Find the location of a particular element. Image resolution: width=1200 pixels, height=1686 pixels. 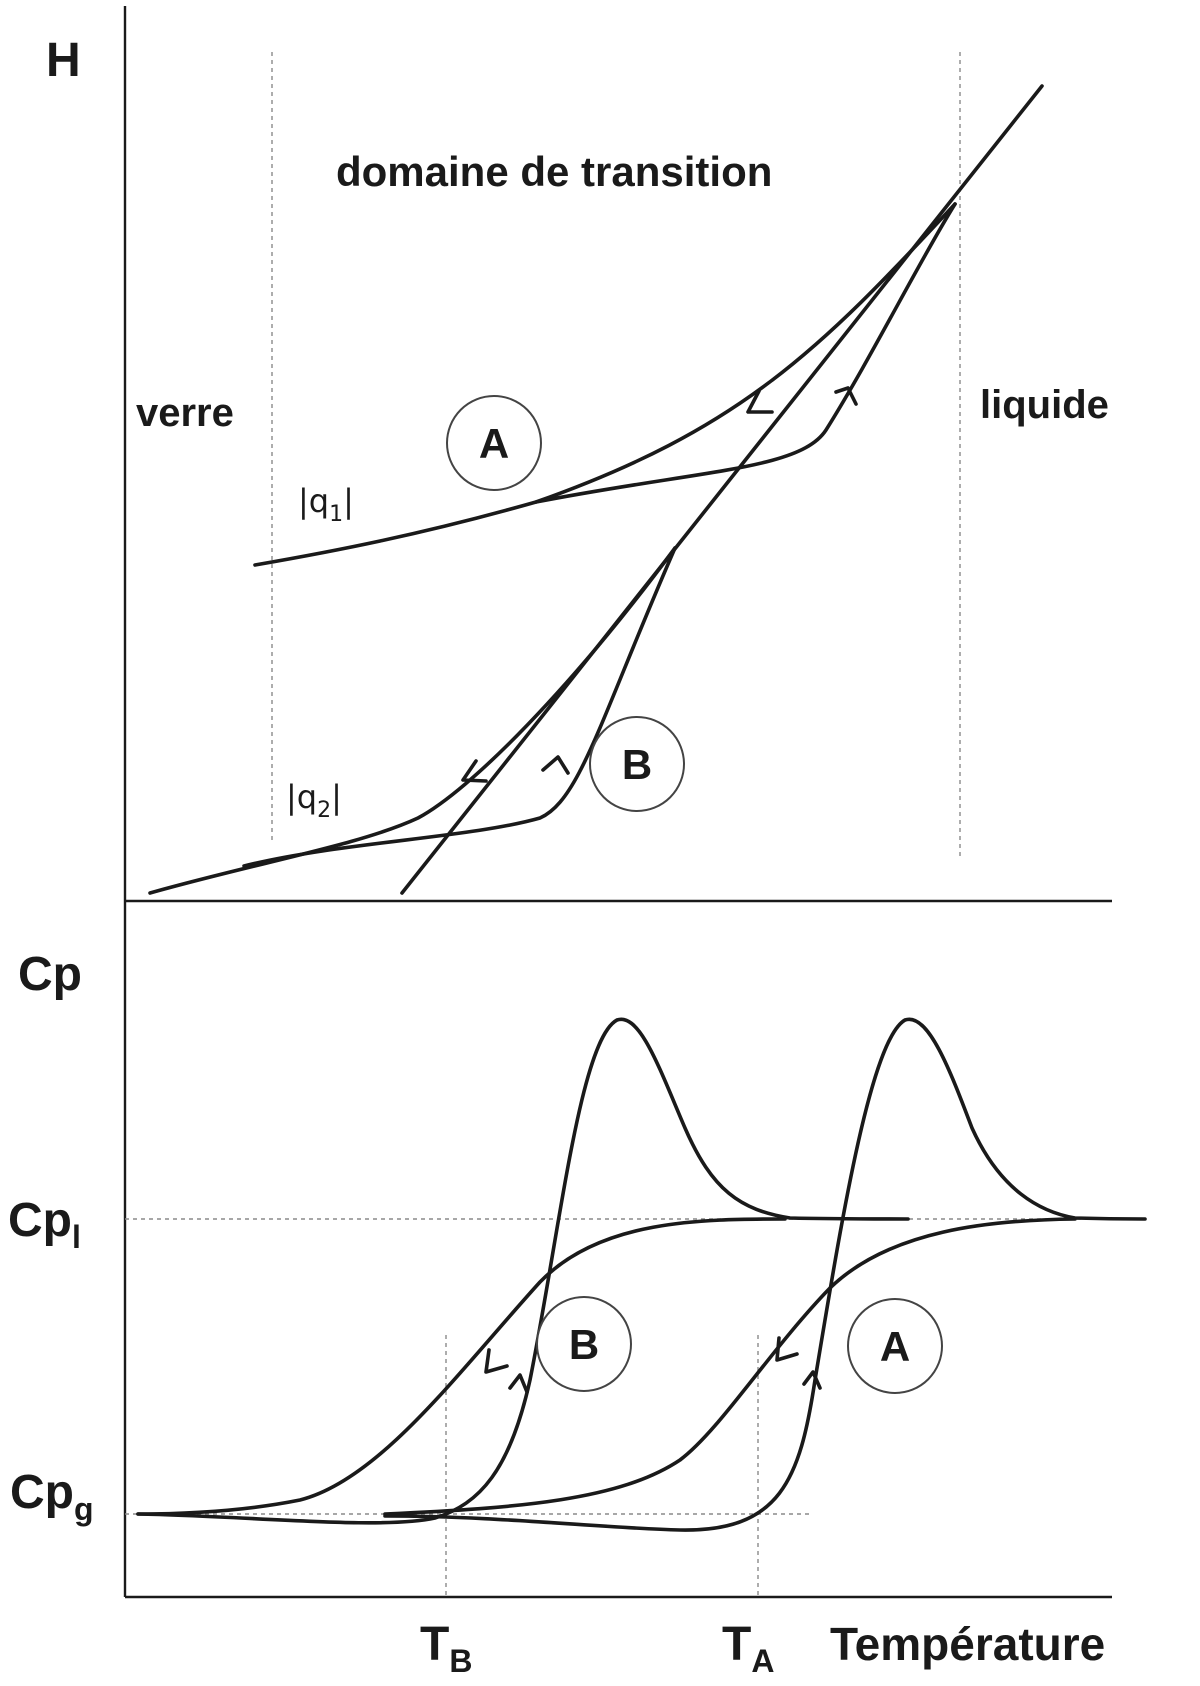

cp-cooling-a is located at coordinates (730, 1366).